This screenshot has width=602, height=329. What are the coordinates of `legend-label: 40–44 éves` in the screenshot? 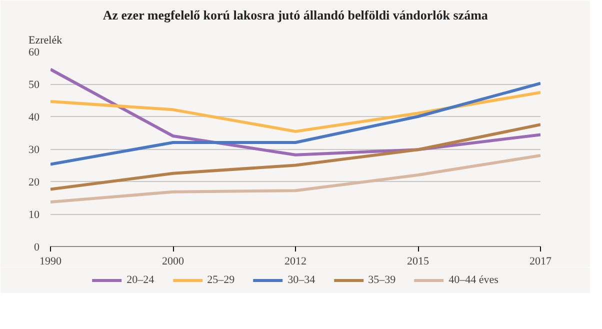 It's located at (473, 280).